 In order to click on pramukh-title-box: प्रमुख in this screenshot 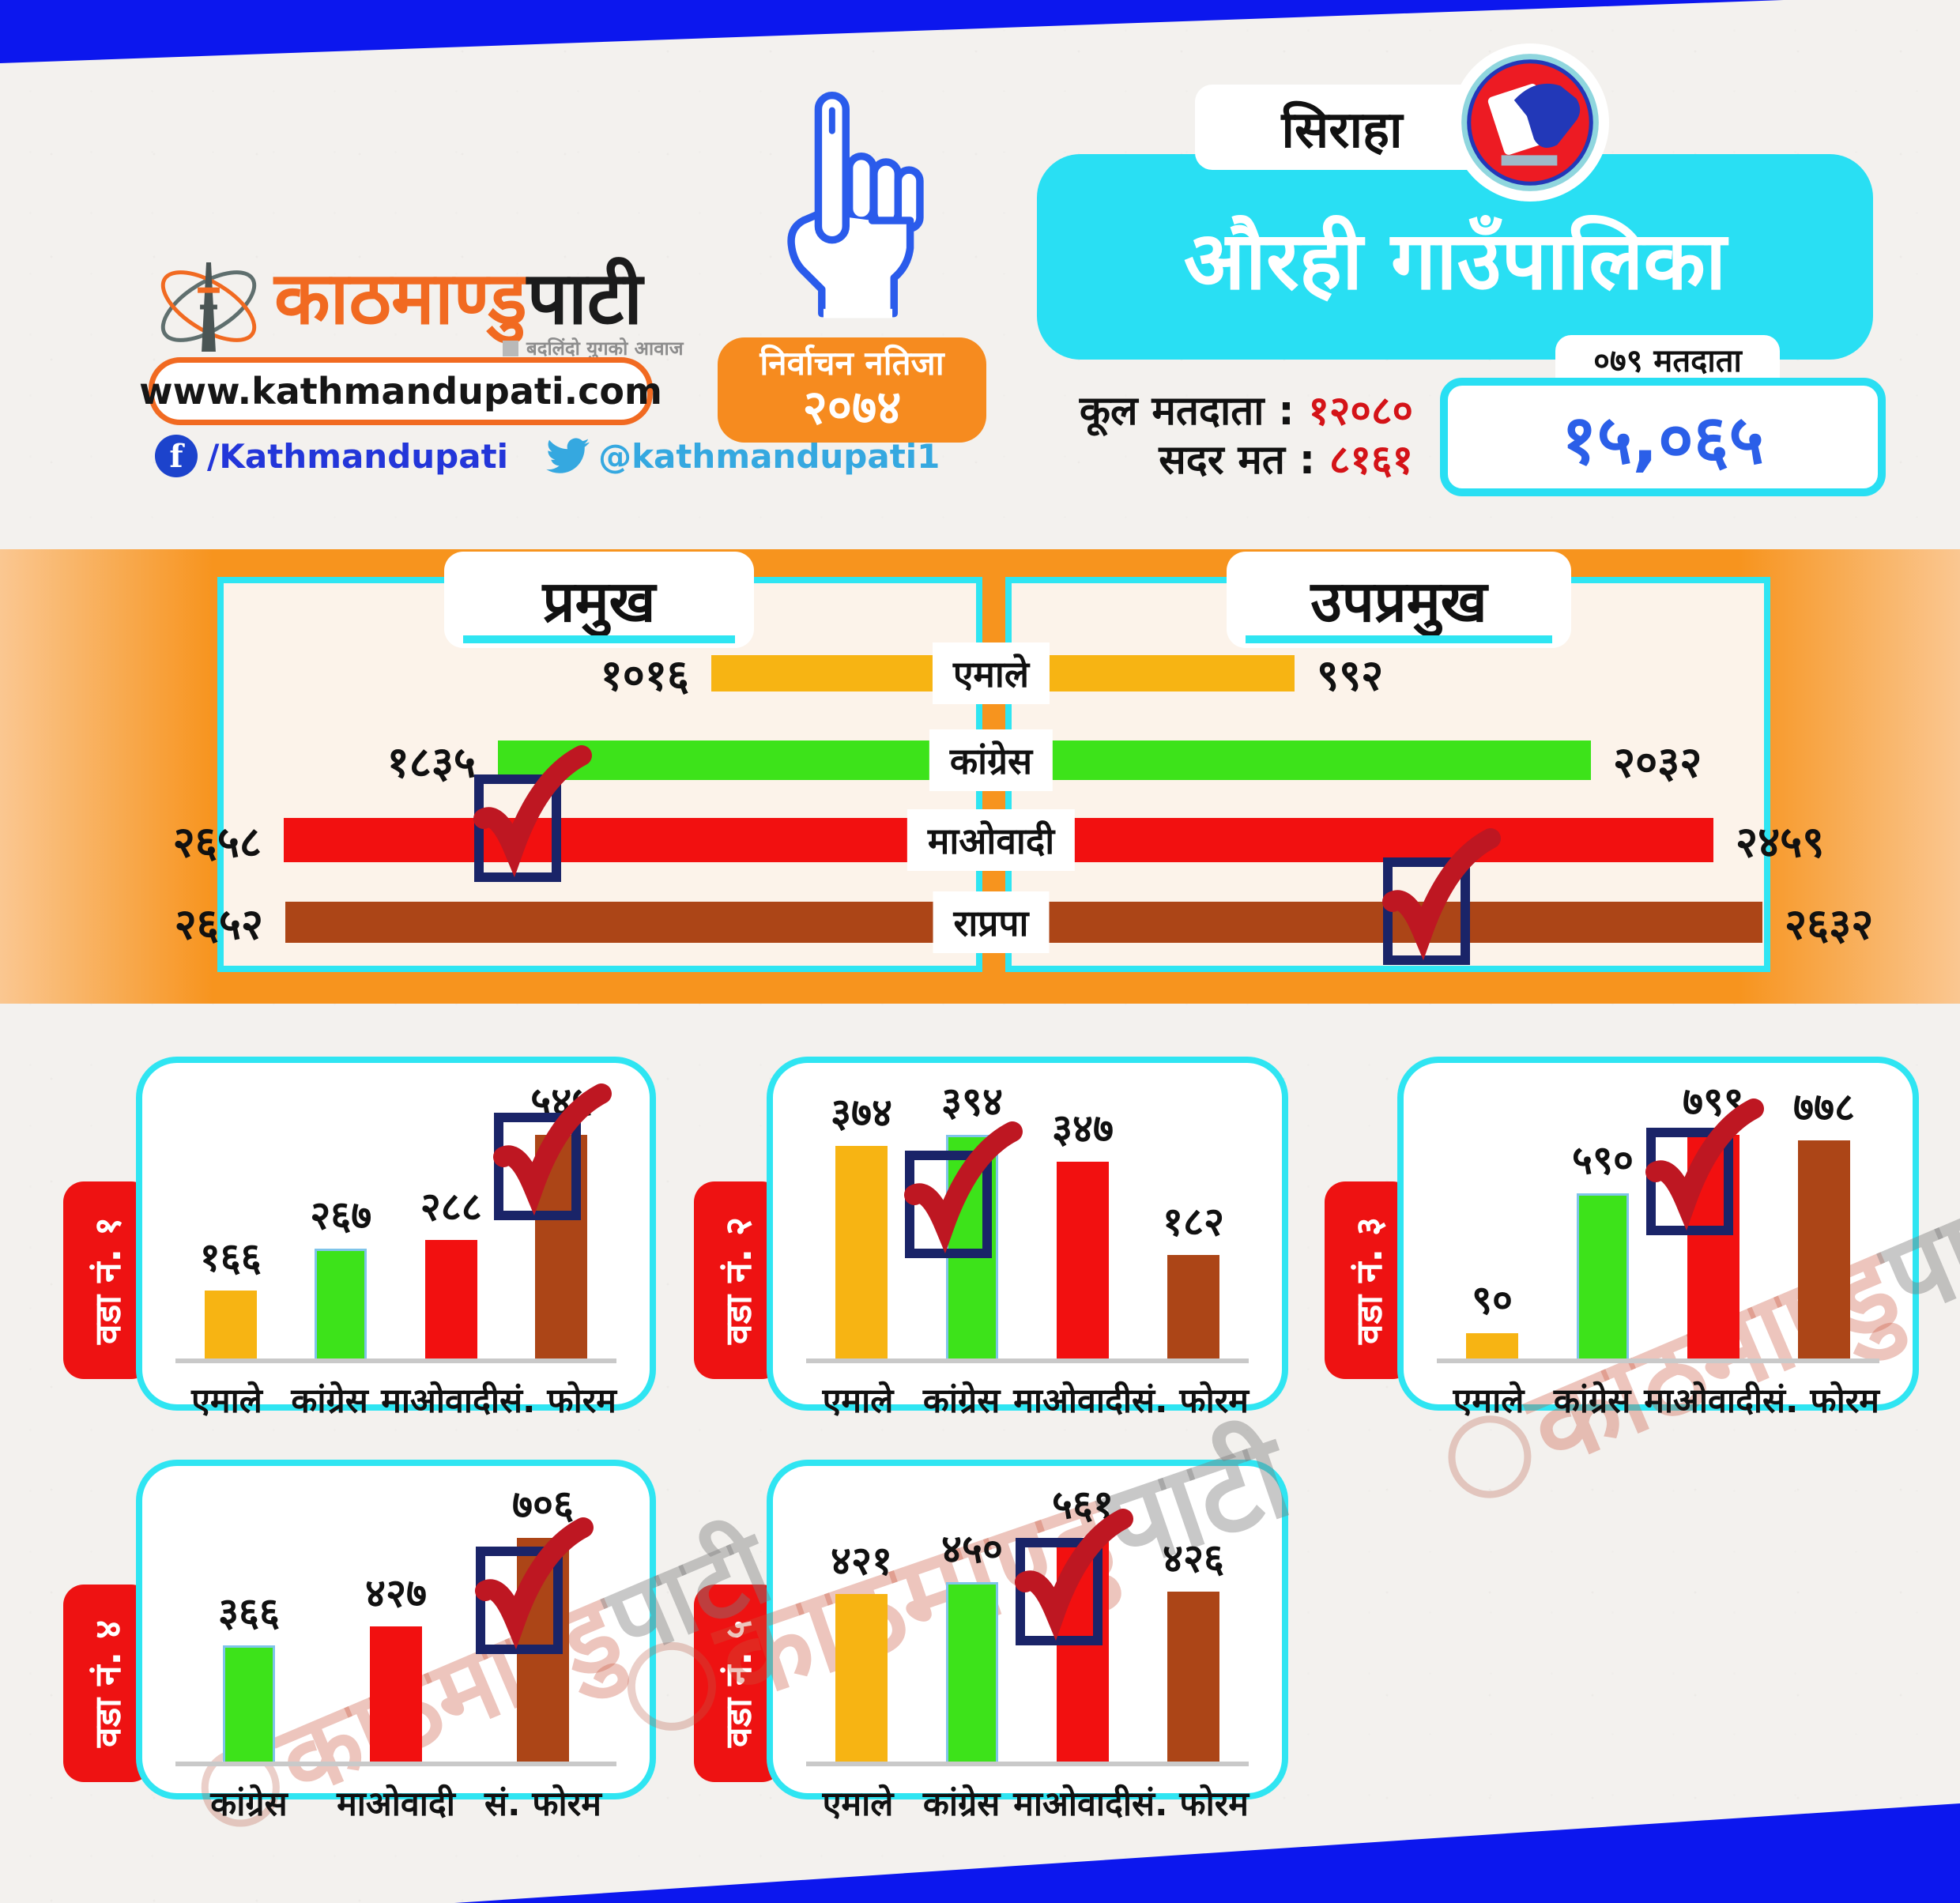, I will do `click(599, 600)`.